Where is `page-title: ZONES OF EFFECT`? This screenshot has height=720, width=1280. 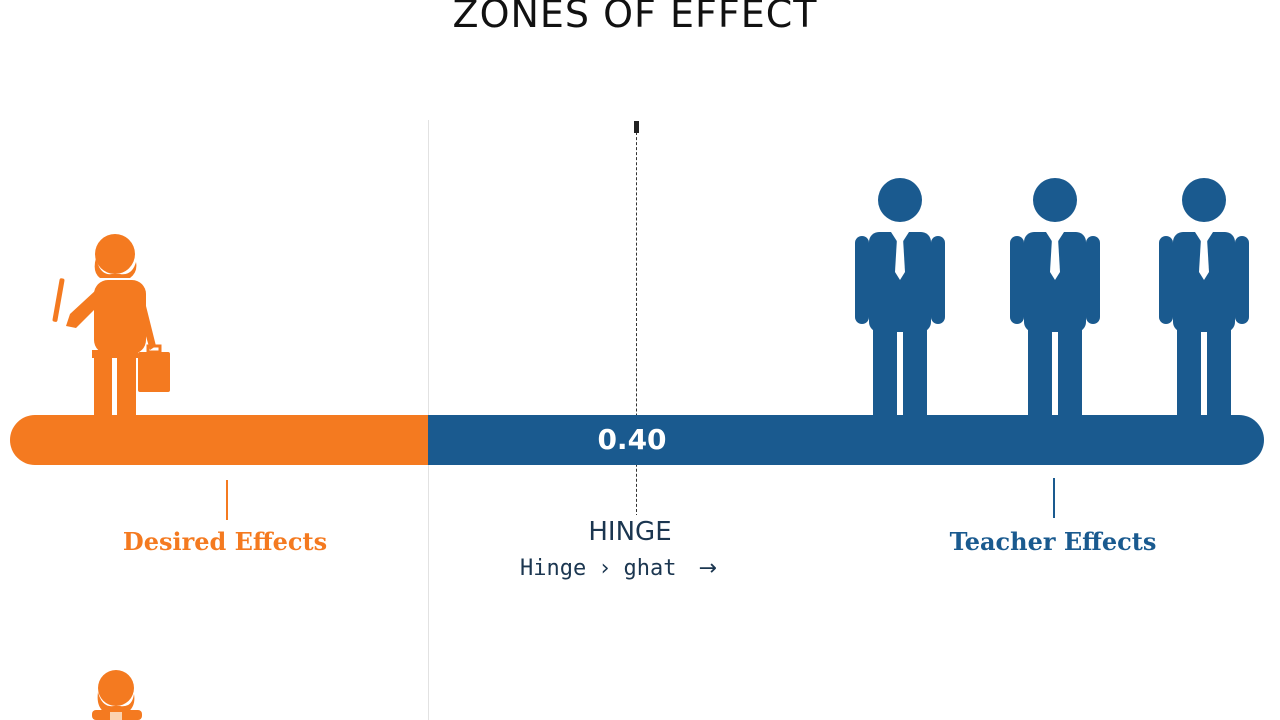
page-title: ZONES OF EFFECT is located at coordinates (635, 18).